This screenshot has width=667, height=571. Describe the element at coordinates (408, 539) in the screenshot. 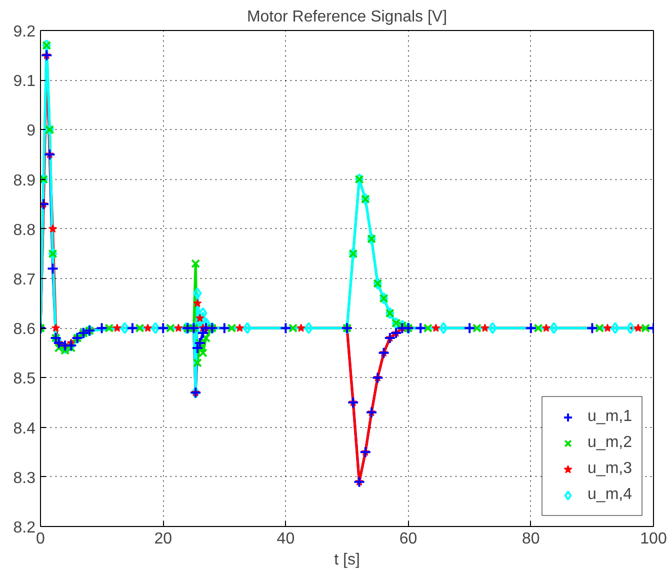

I see `x-tick-label: 60` at that location.